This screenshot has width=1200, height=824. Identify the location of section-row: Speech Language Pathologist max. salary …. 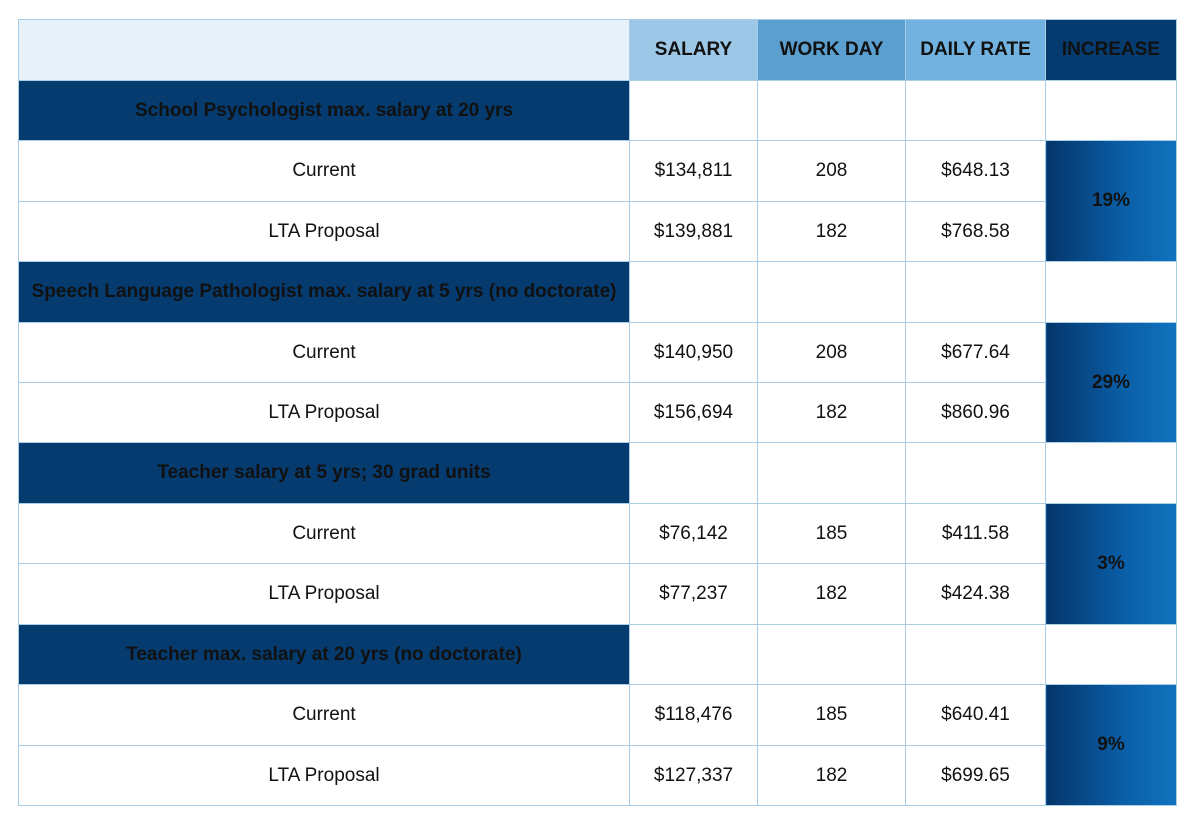
(597, 292).